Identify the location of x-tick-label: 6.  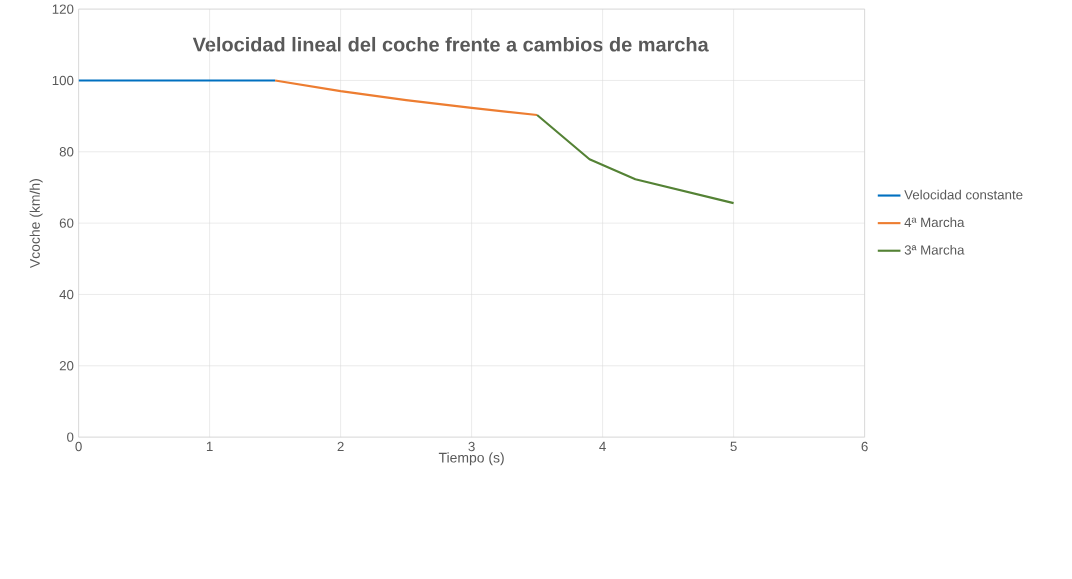
(864, 446).